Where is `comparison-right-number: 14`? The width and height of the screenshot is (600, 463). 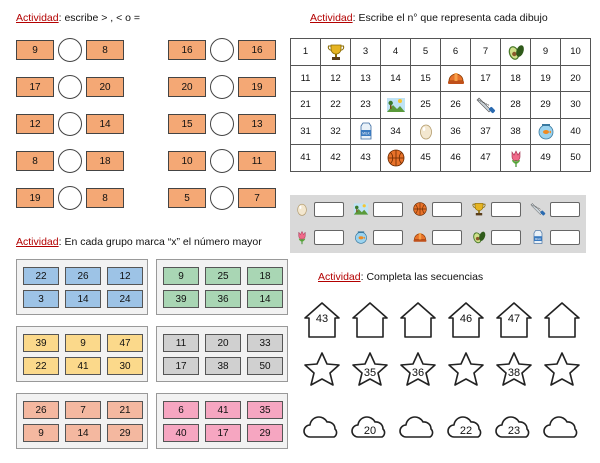
comparison-right-number: 14 is located at coordinates (105, 124).